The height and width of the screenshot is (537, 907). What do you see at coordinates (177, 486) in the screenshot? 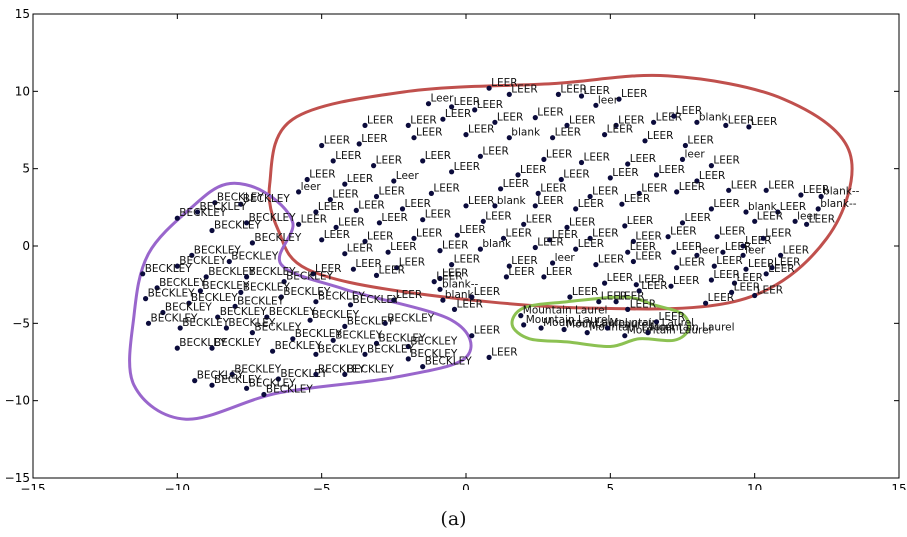
I see `x-tick-label: −10` at bounding box center [177, 486].